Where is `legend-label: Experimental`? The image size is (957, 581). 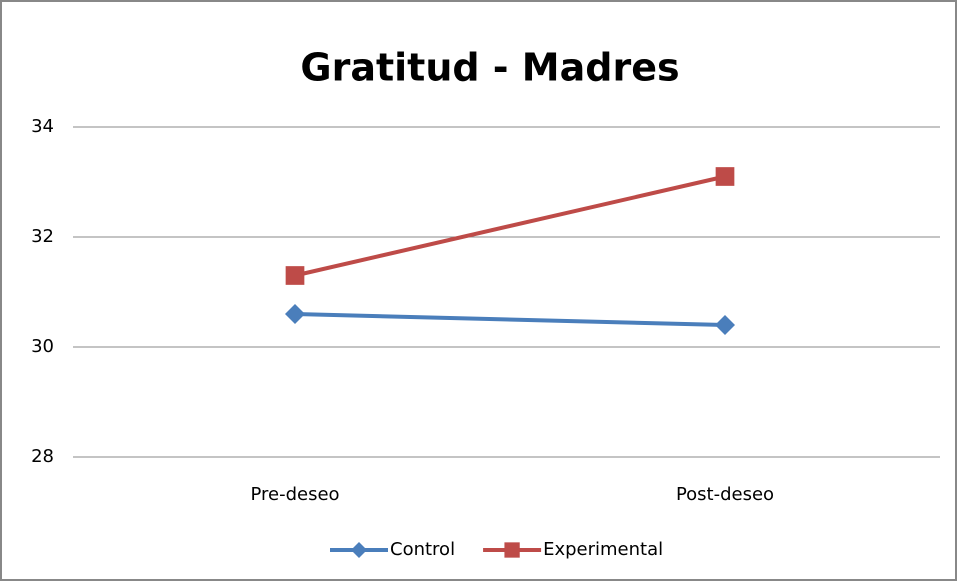
legend-label: Experimental is located at coordinates (603, 549).